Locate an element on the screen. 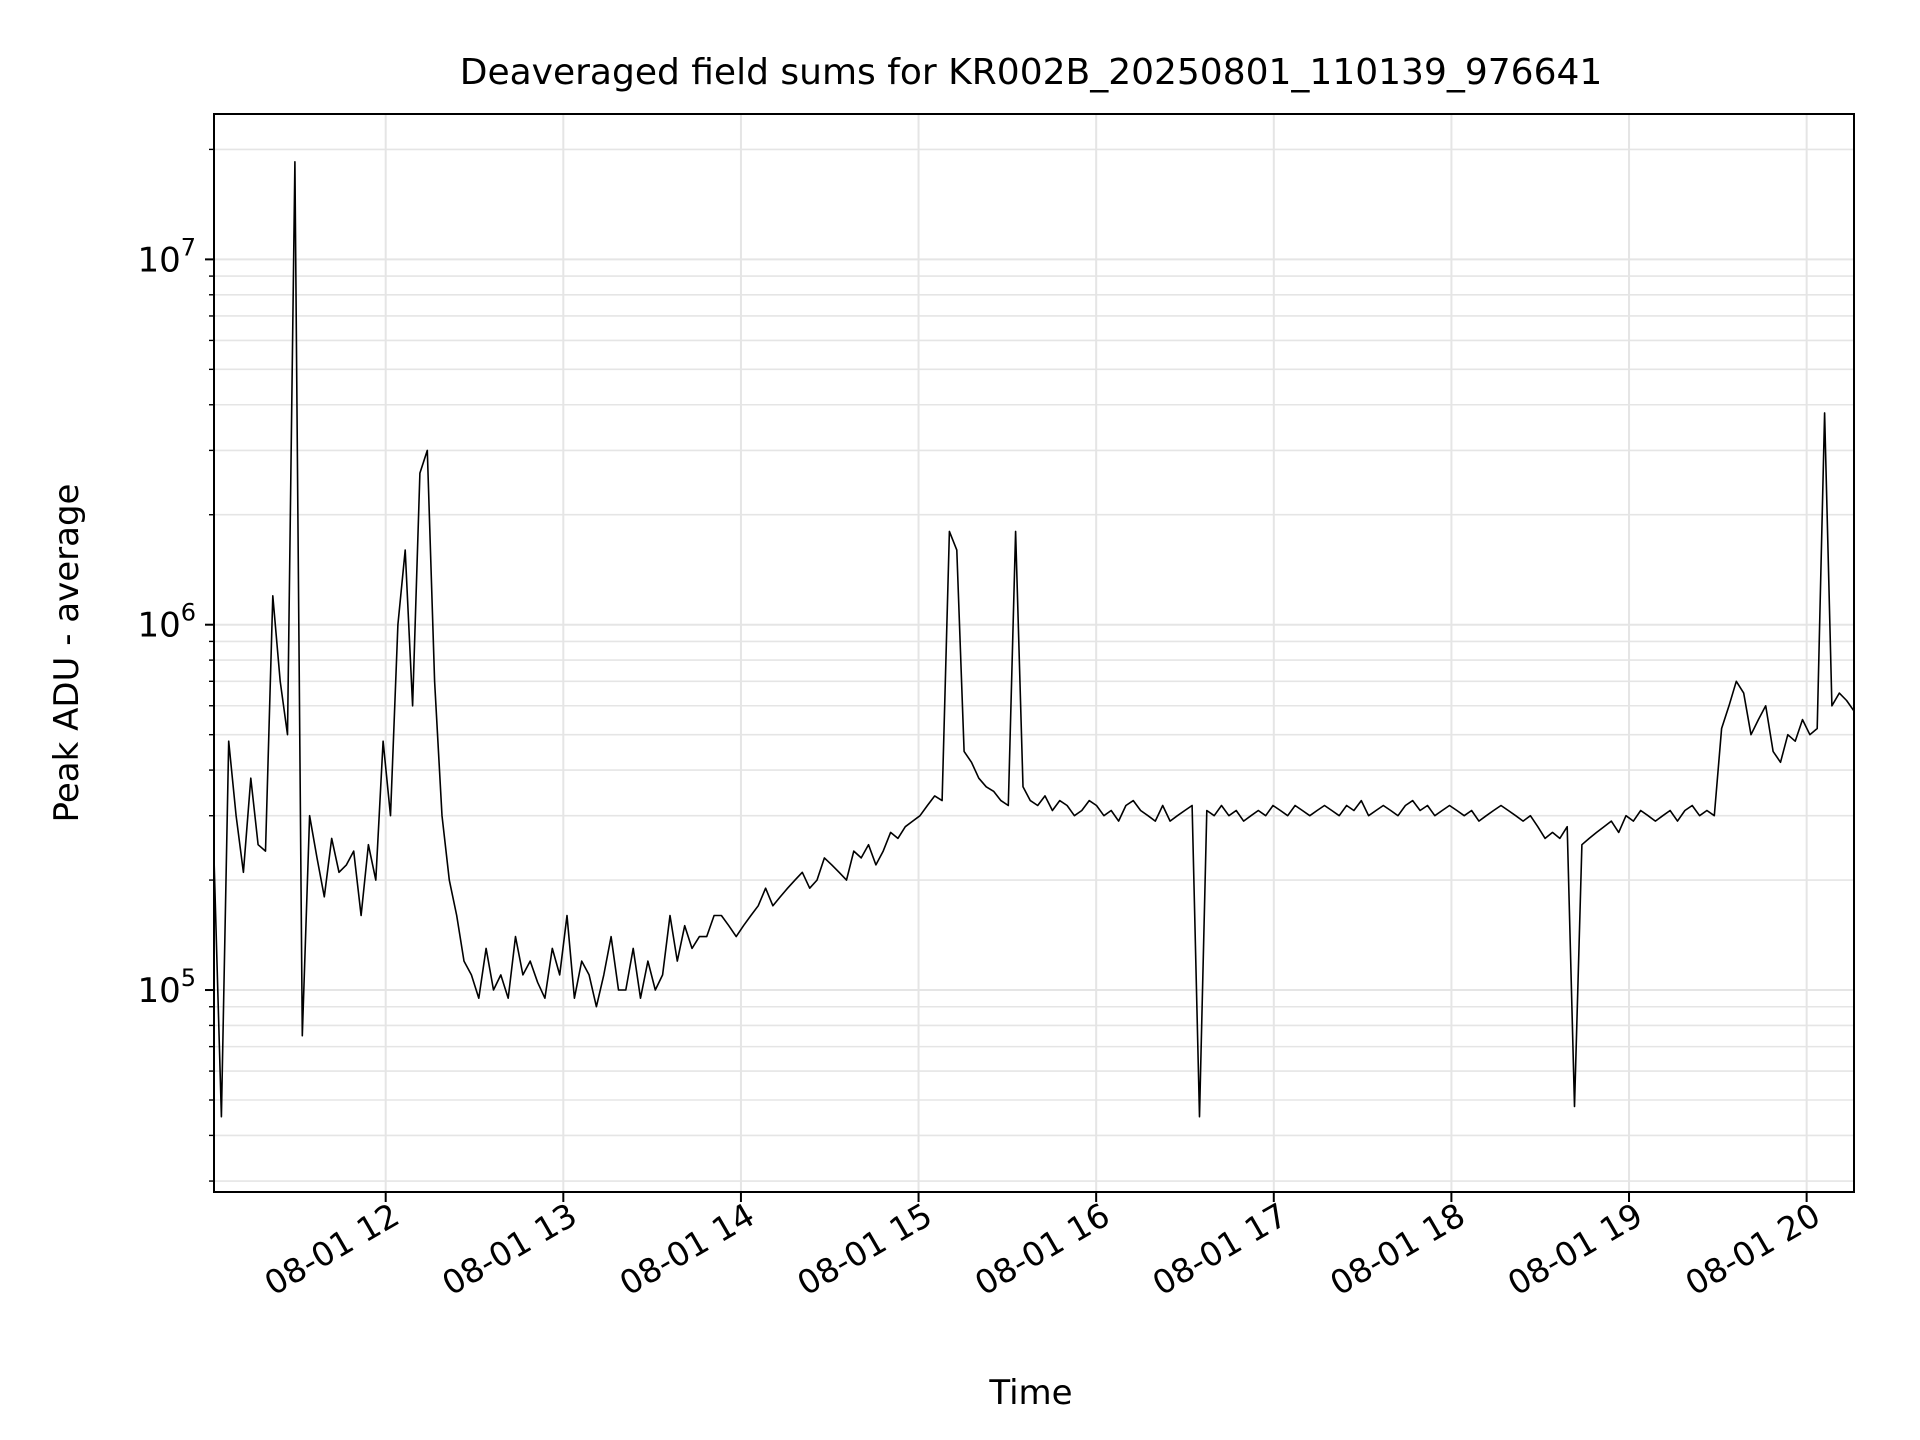 The width and height of the screenshot is (1920, 1440). y-tick-label: 10⁷ is located at coordinates (166, 256).